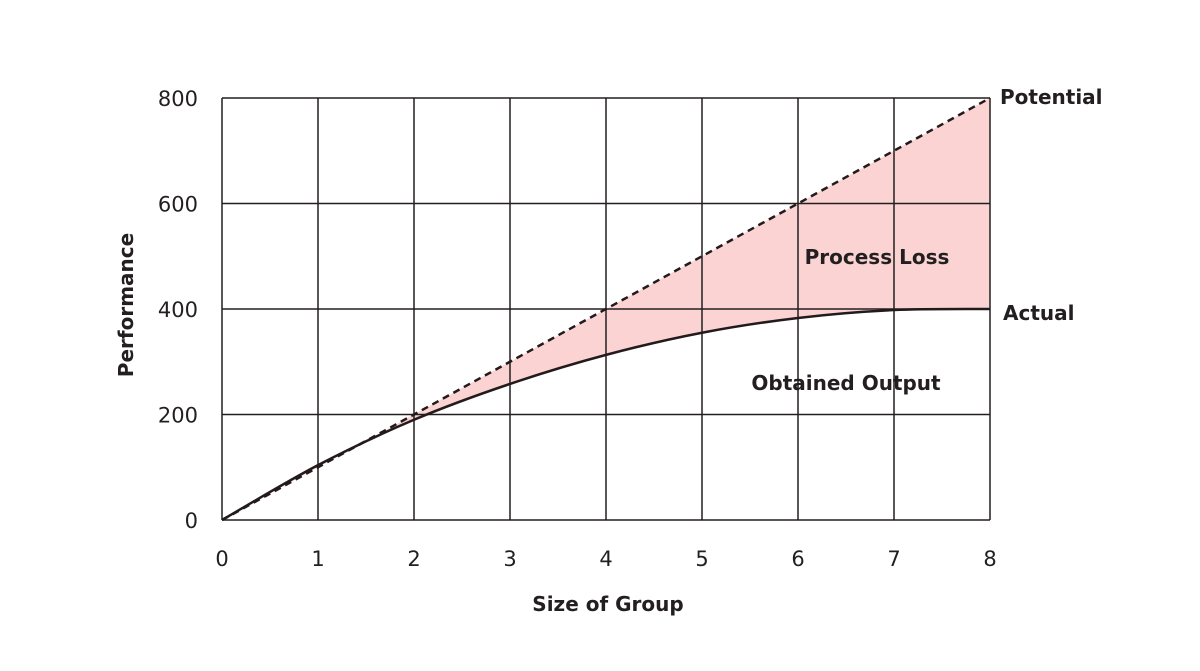 The width and height of the screenshot is (1200, 671). Describe the element at coordinates (846, 383) in the screenshot. I see `annotation-obtained-output: Obtained Output` at that location.